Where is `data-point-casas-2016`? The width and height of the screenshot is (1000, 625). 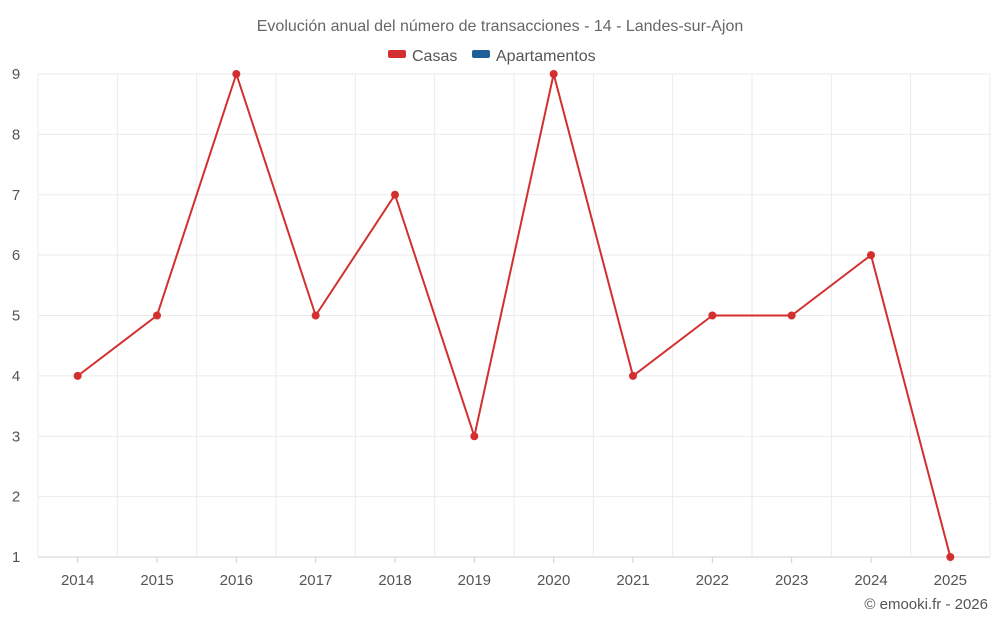 data-point-casas-2016 is located at coordinates (236, 74).